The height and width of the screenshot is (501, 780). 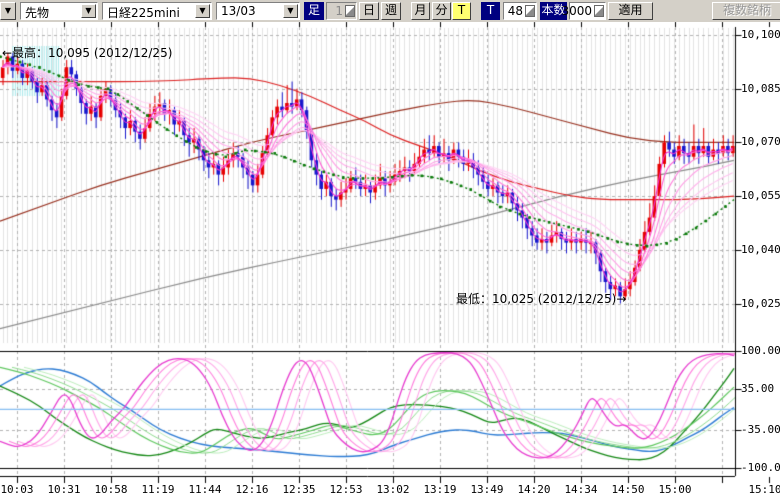 What do you see at coordinates (487, 489) in the screenshot?
I see `time-axis-label: 13:49` at bounding box center [487, 489].